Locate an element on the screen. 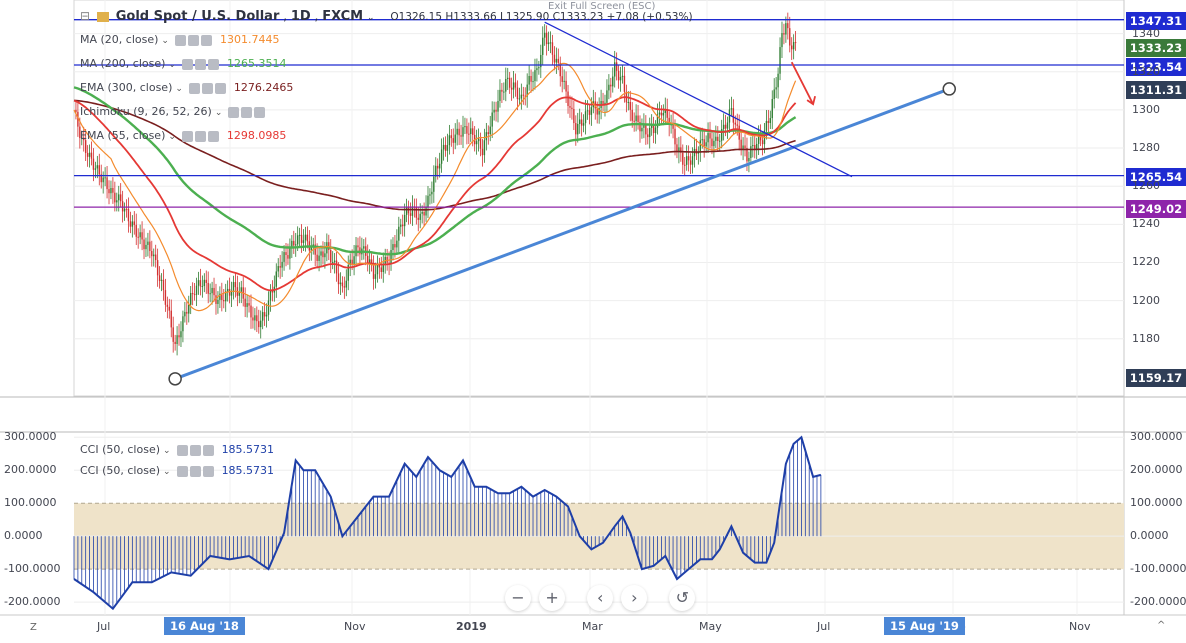 The width and height of the screenshot is (1186, 643). scroll-back-button: ‹ is located at coordinates (600, 598).